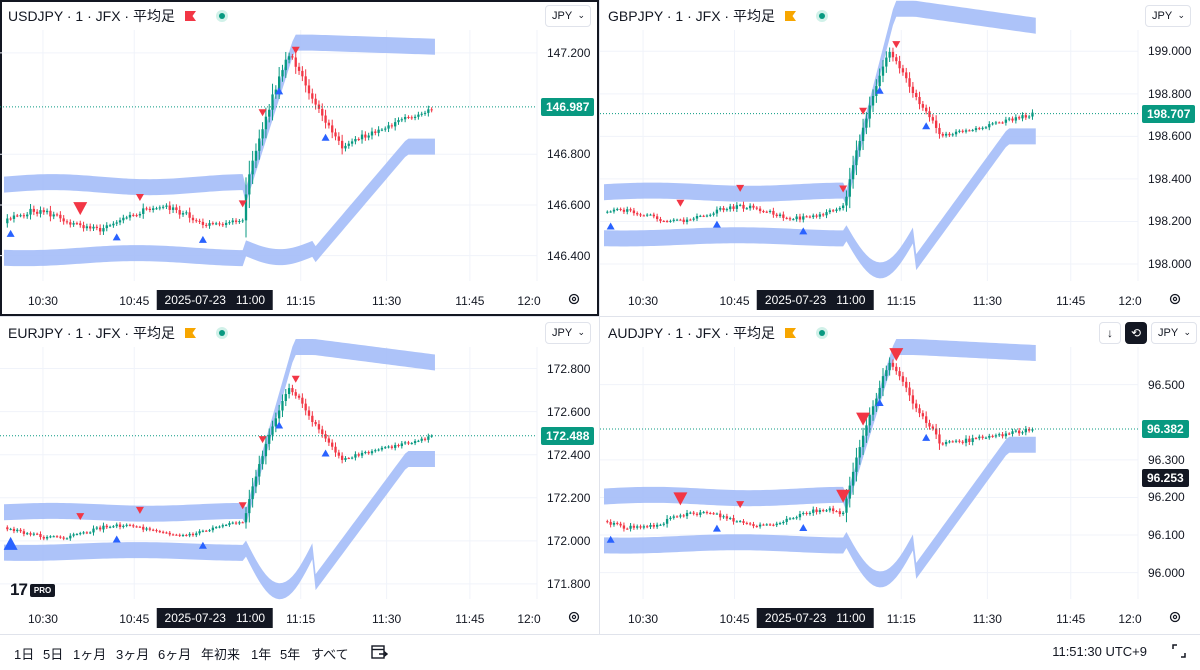 The height and width of the screenshot is (670, 1200). Describe the element at coordinates (569, 583) in the screenshot. I see `price-axis-label: 171.800` at that location.